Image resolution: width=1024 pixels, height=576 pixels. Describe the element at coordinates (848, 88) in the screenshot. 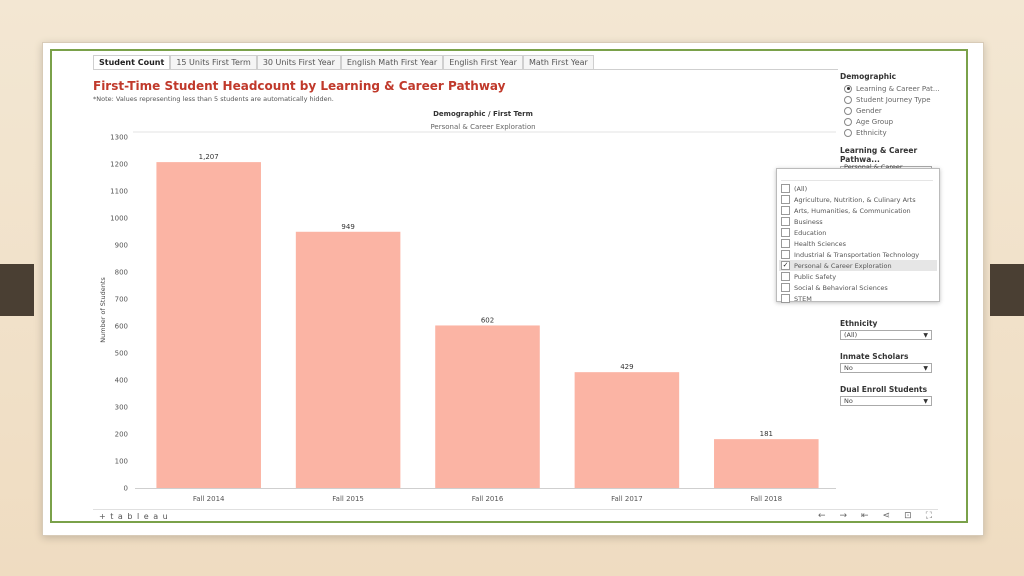

I see `radio-on-icon` at that location.